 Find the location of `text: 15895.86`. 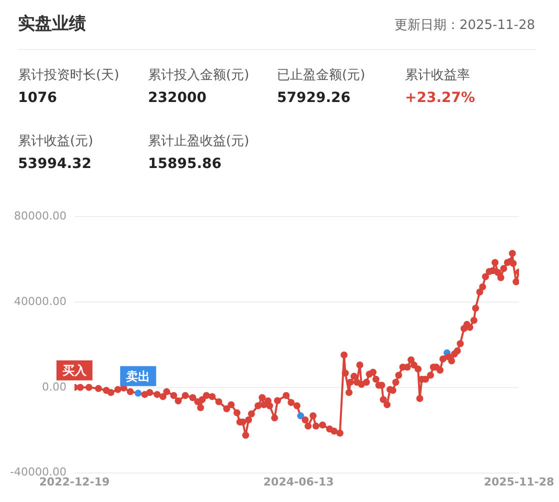

text: 15895.86 is located at coordinates (185, 164).